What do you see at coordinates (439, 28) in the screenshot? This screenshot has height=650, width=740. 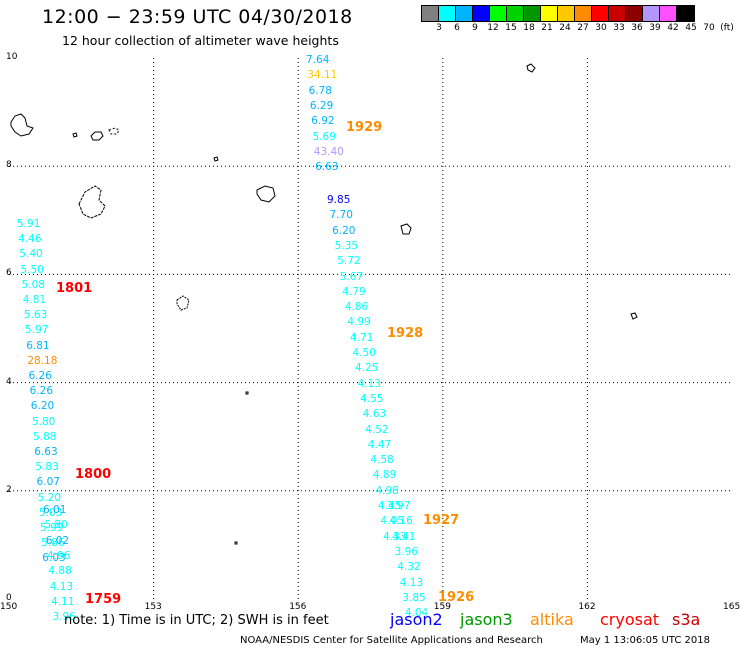 I see `color-scale-label: 3` at bounding box center [439, 28].